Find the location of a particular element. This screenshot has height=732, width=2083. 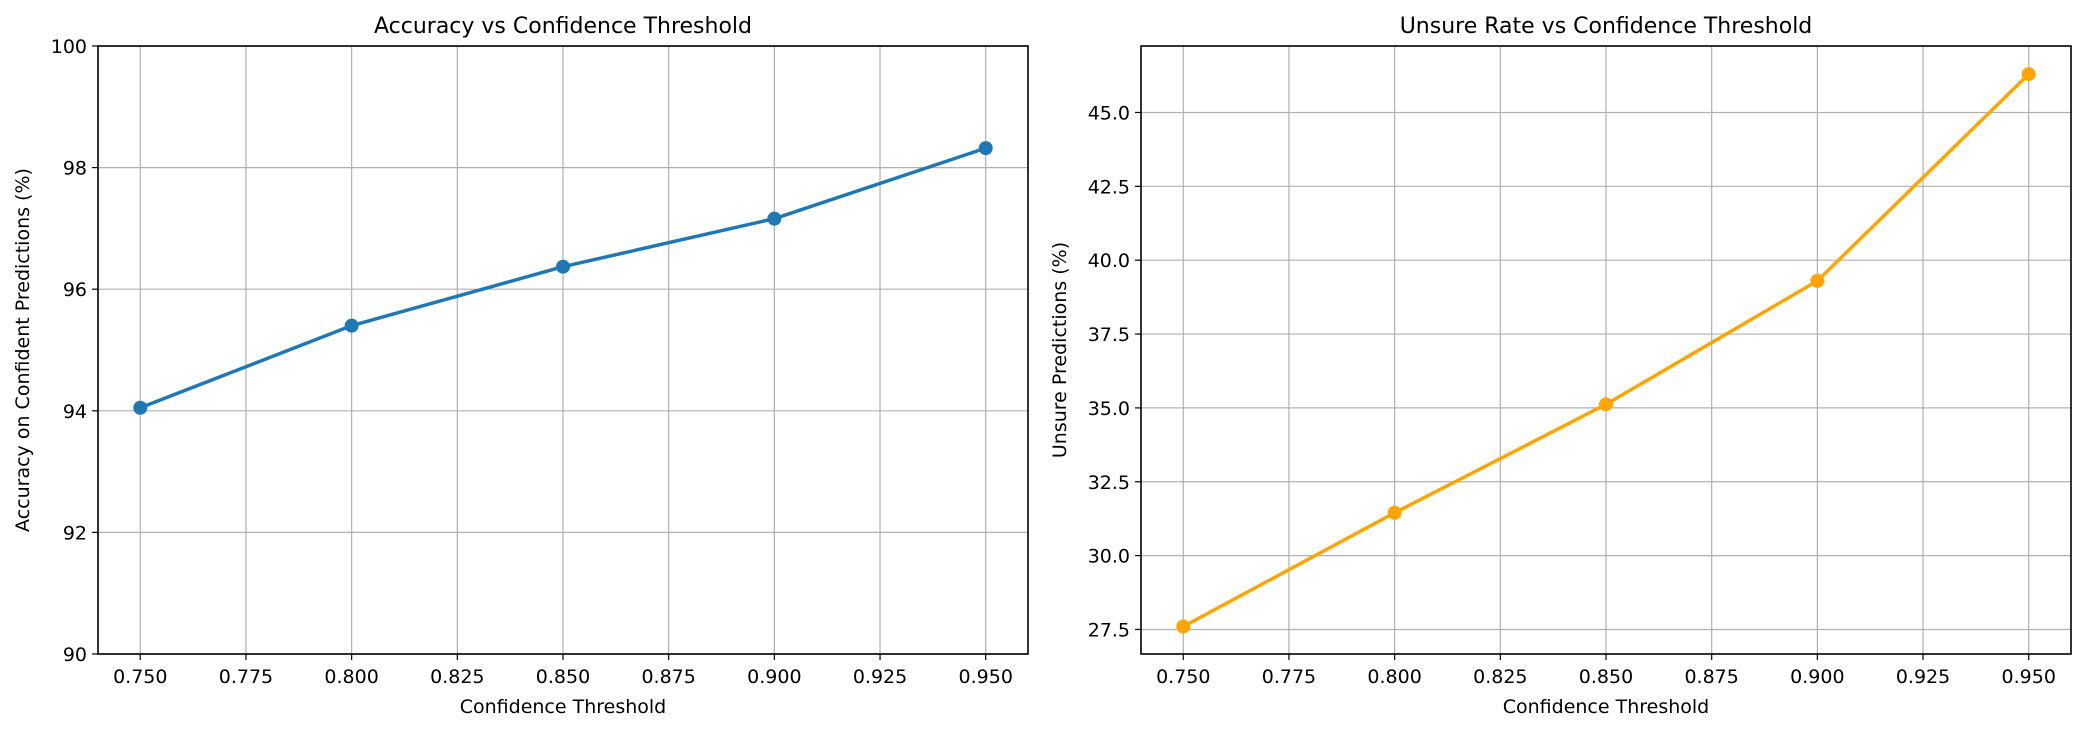

chart-title: Unsure Rate vs Confidence Threshold is located at coordinates (1606, 26).